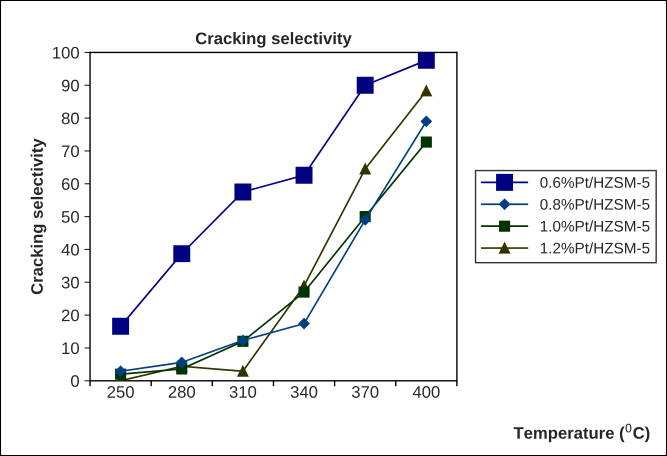 This screenshot has height=456, width=667. Describe the element at coordinates (70, 118) in the screenshot. I see `y-tick-label: 80` at that location.